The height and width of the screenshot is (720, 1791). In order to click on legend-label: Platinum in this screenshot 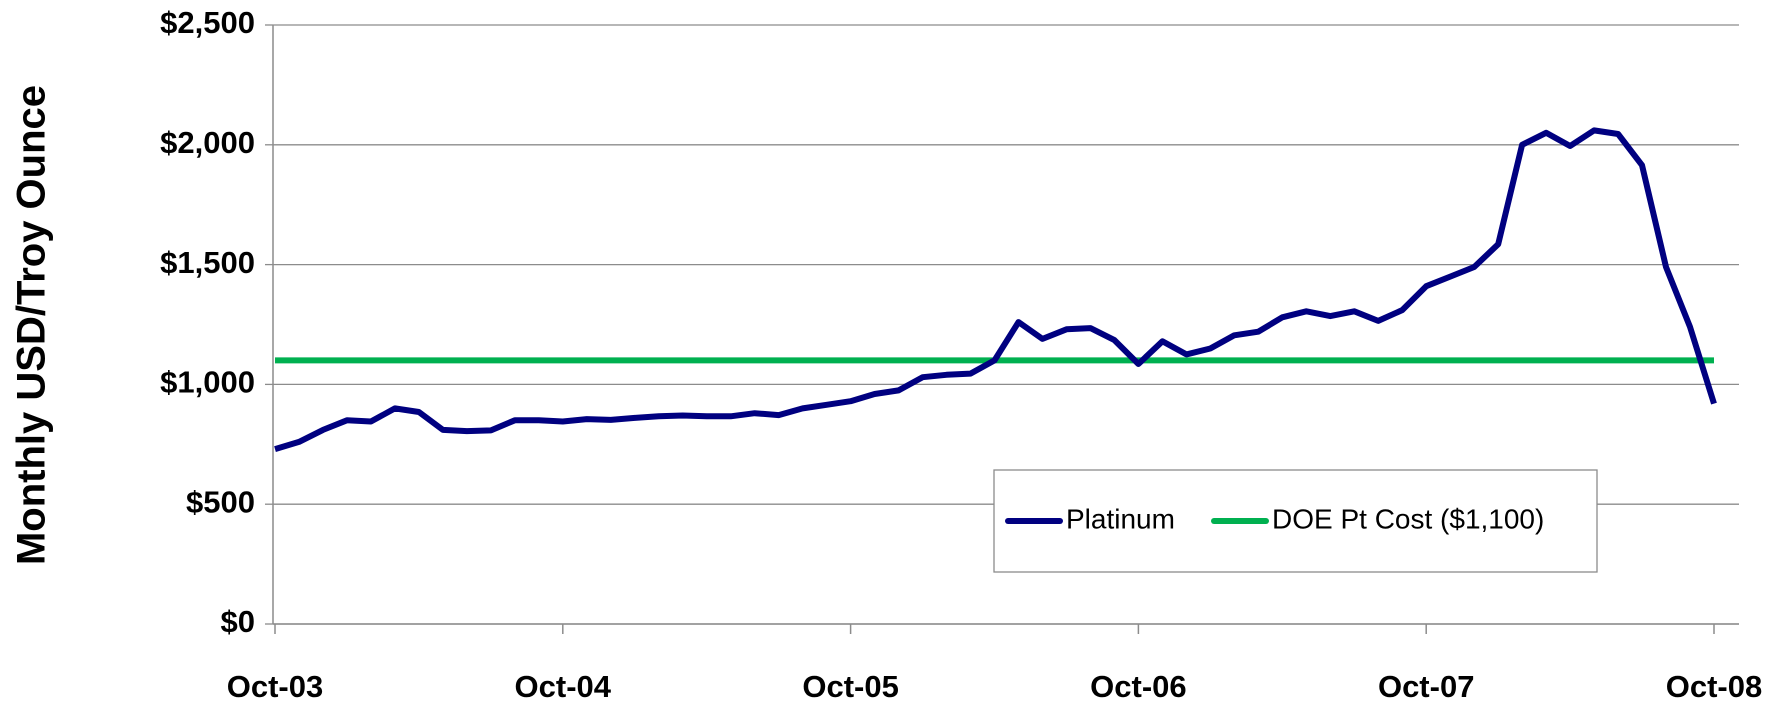, I will do `click(1120, 518)`.